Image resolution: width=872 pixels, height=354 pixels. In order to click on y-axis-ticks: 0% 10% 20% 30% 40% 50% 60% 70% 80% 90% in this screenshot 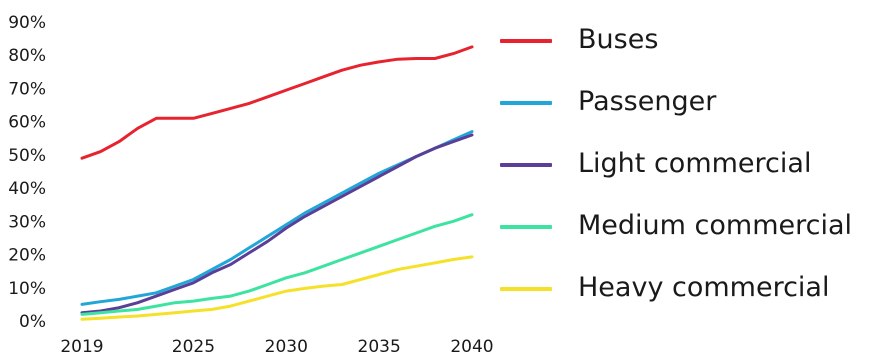, I will do `click(27, 172)`.